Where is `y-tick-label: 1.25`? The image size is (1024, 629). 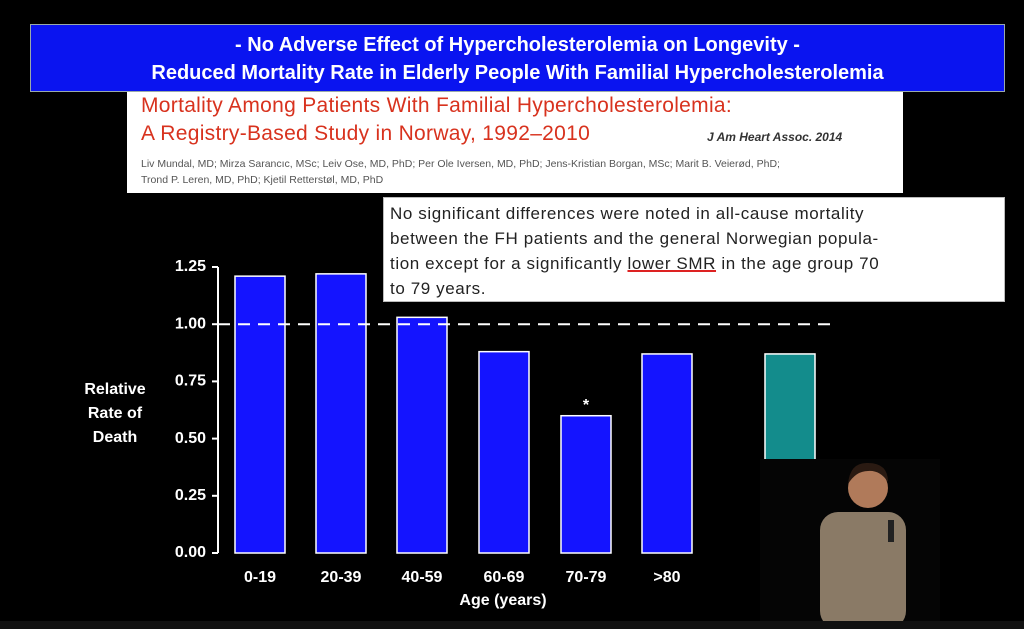 y-tick-label: 1.25 is located at coordinates (190, 266).